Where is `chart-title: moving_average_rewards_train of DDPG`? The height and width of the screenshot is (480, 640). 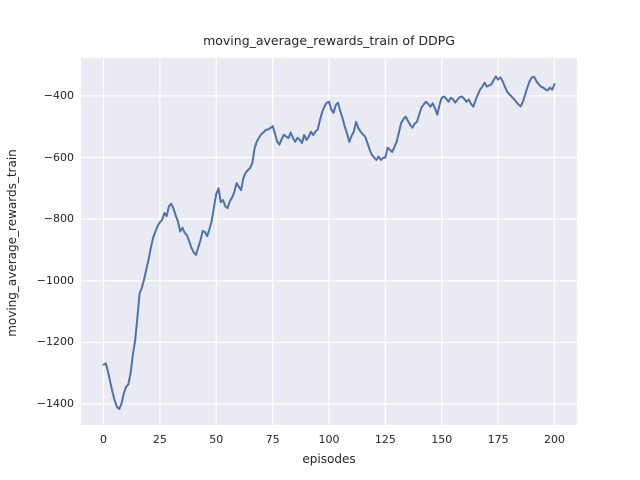 chart-title: moving_average_rewards_train of DDPG is located at coordinates (329, 40).